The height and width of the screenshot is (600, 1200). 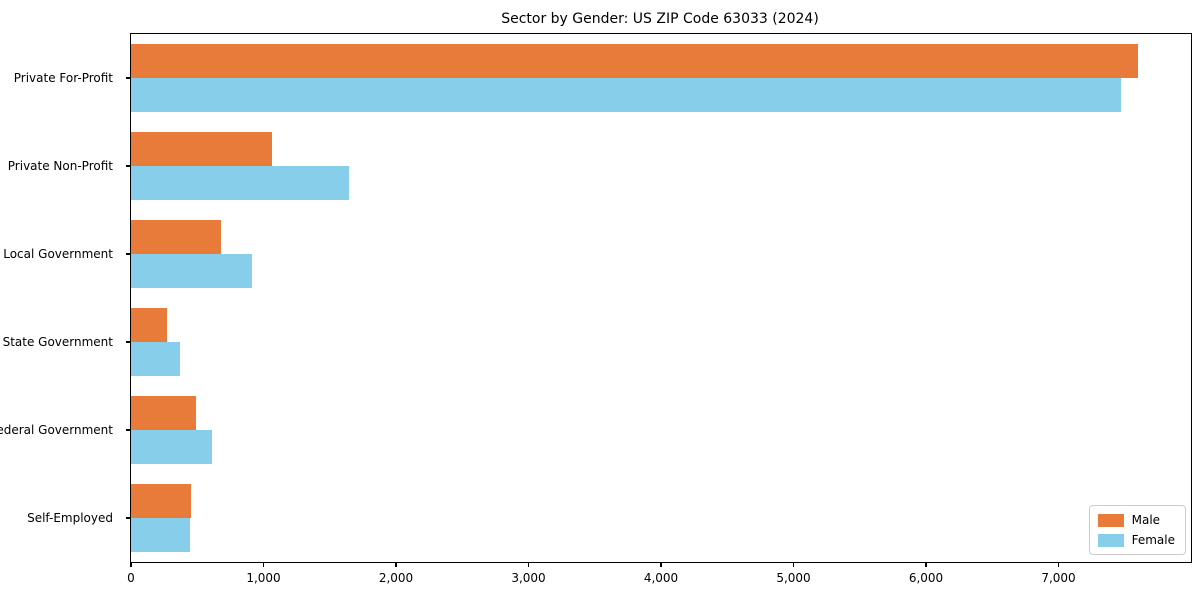 I want to click on x-tick-label: 7,000, so click(x=1058, y=578).